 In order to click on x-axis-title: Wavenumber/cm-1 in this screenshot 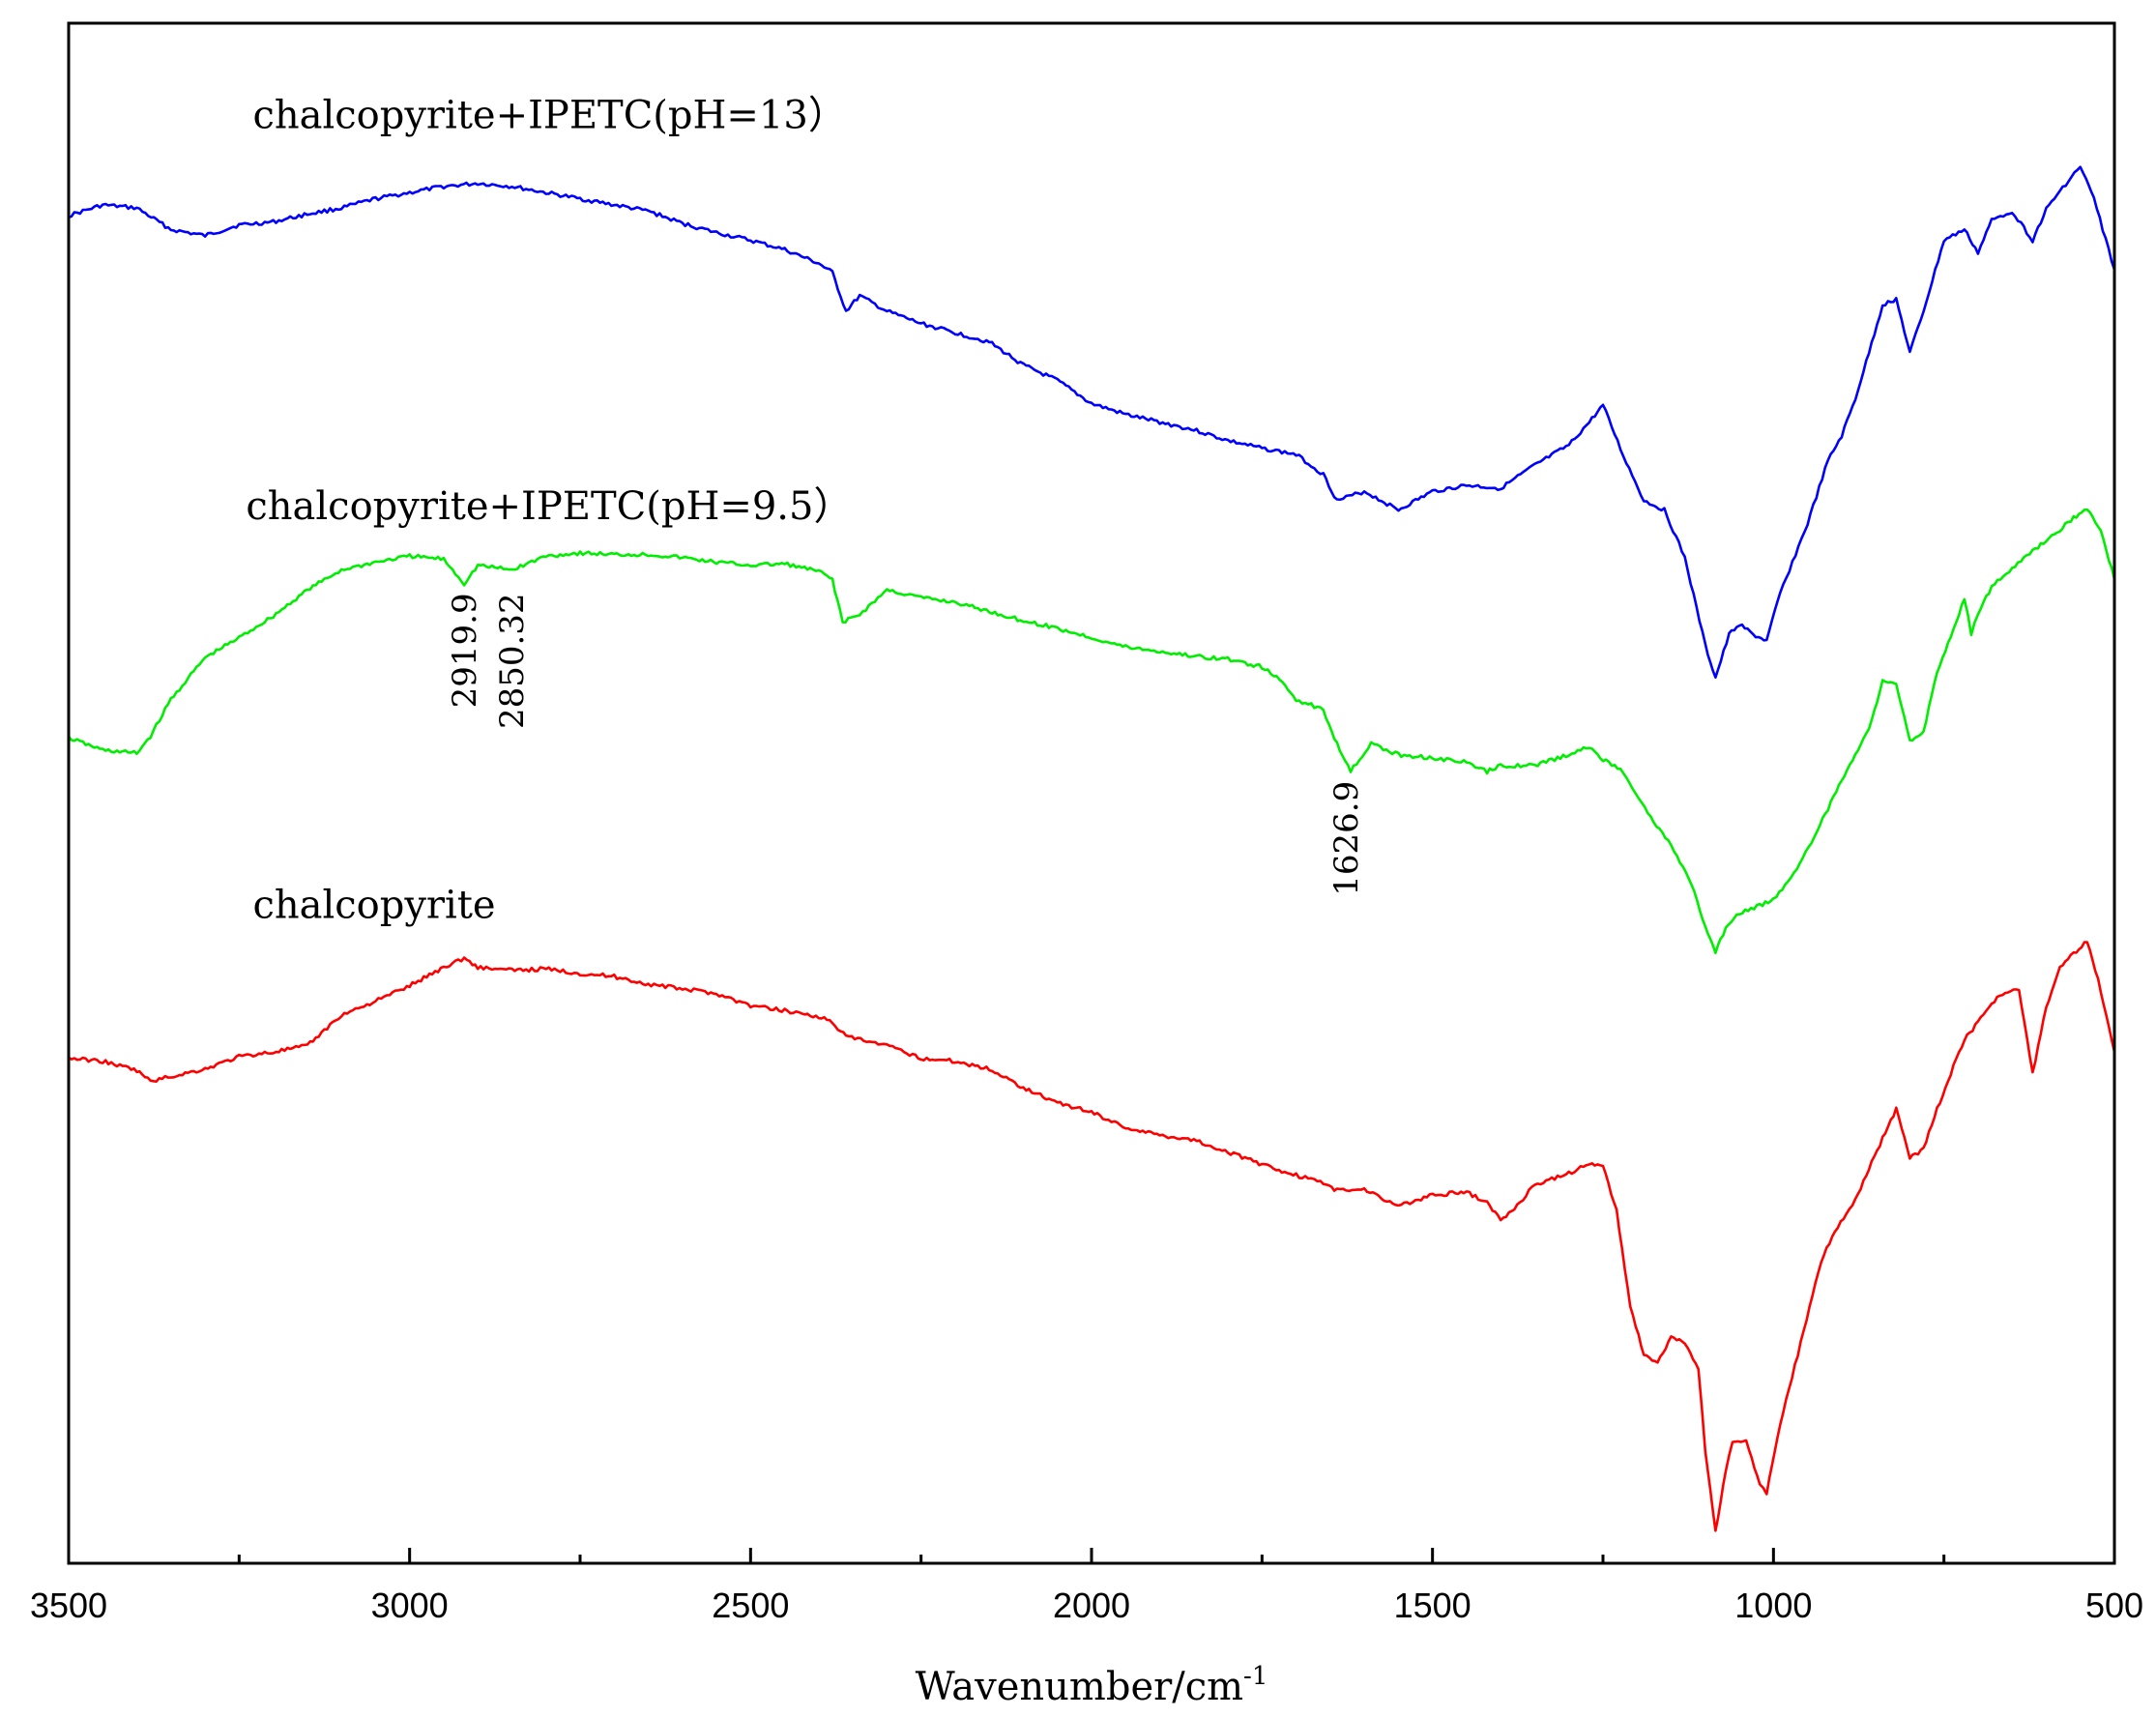, I will do `click(1092, 1685)`.